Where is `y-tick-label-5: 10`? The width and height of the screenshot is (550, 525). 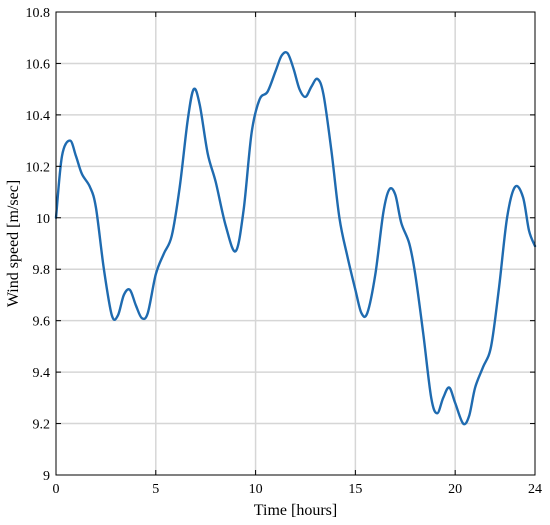
y-tick-label-5: 10 is located at coordinates (43, 219).